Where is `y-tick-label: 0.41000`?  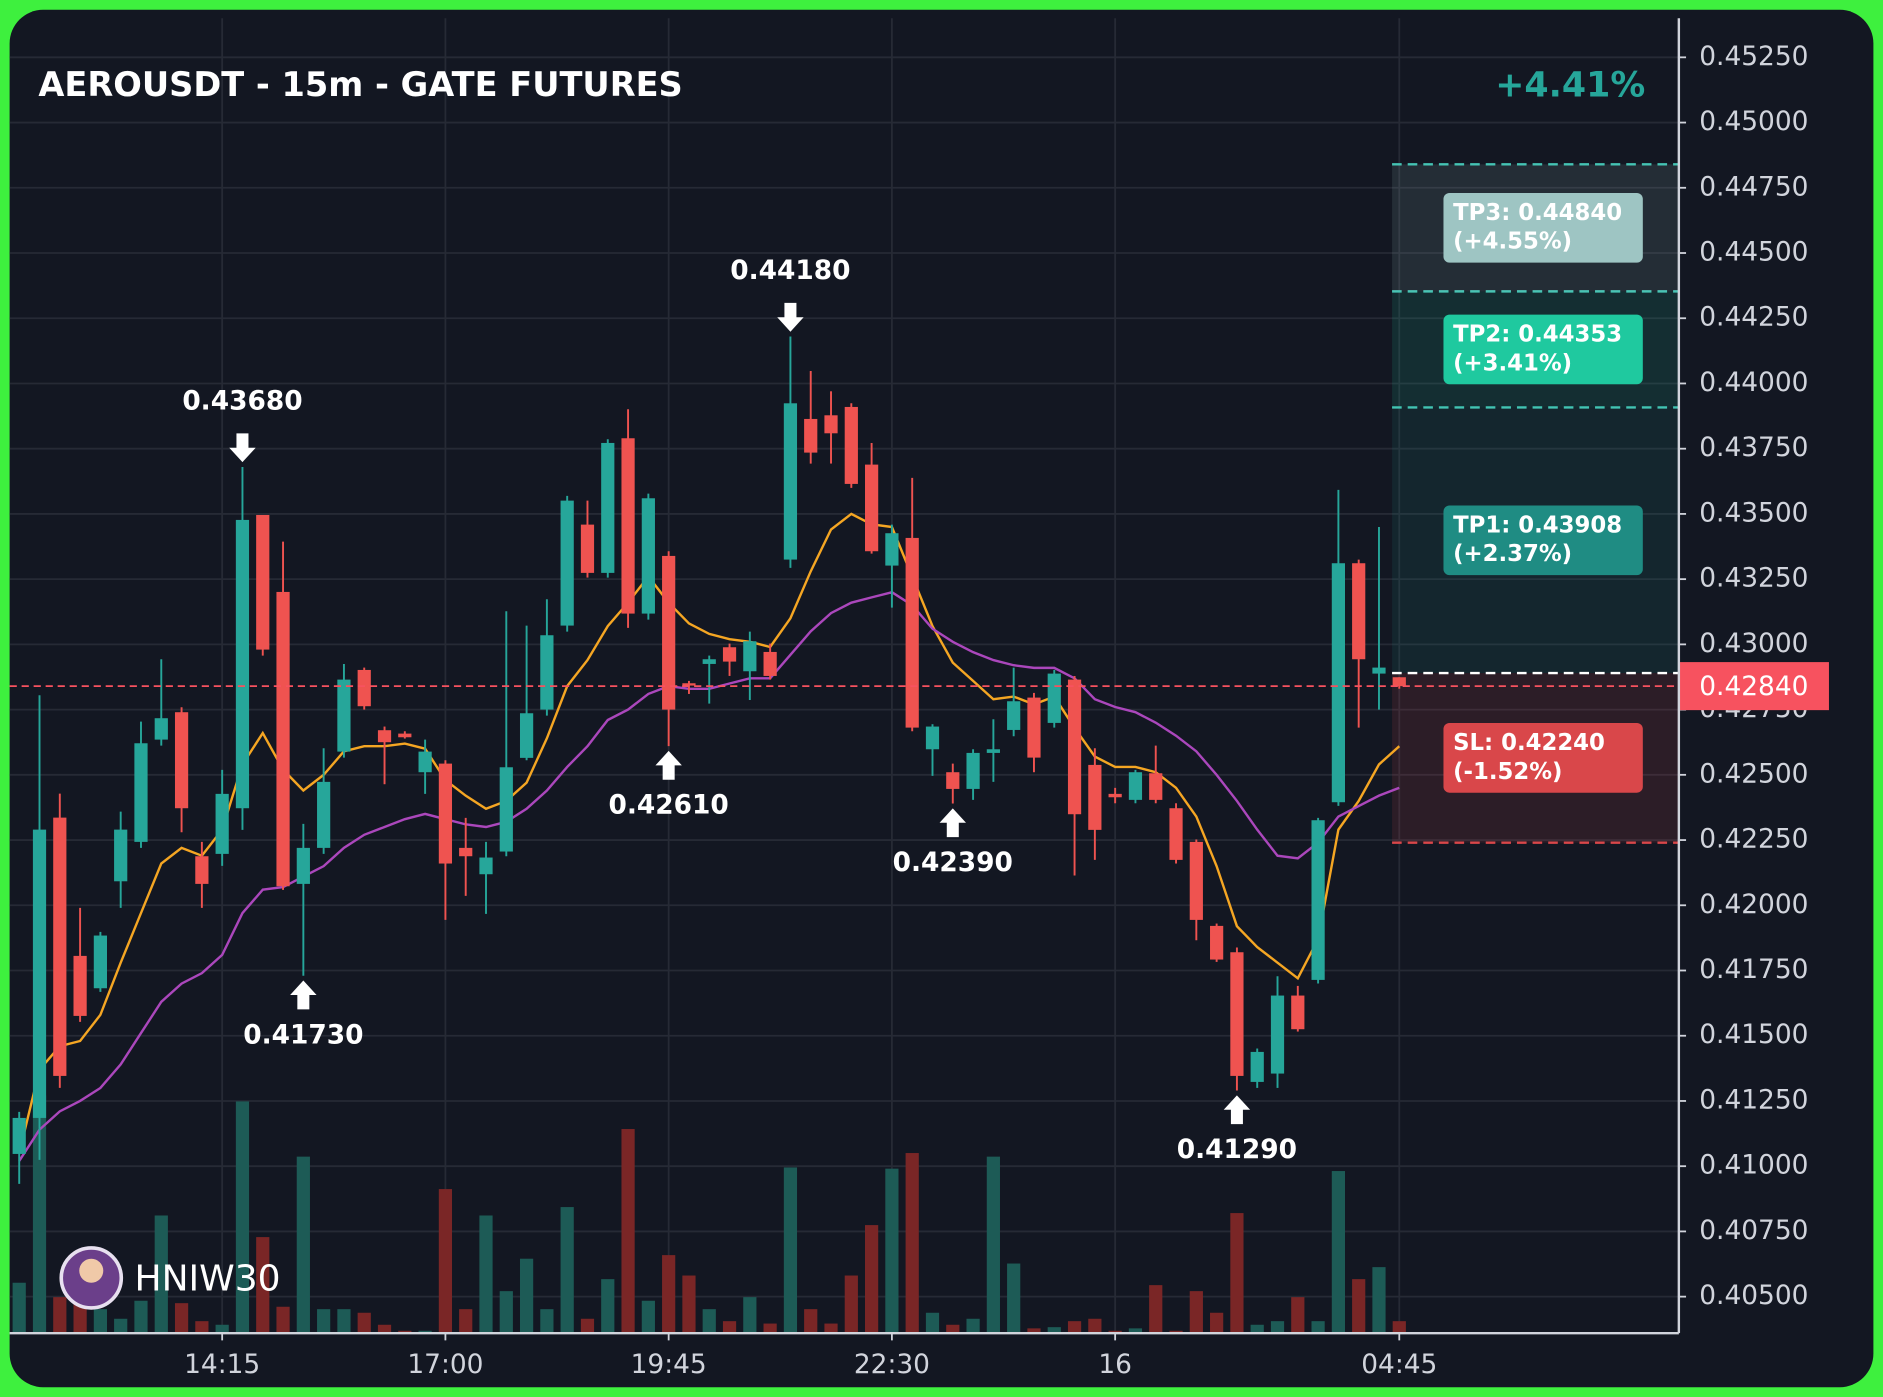
y-tick-label: 0.41000 is located at coordinates (1753, 1165).